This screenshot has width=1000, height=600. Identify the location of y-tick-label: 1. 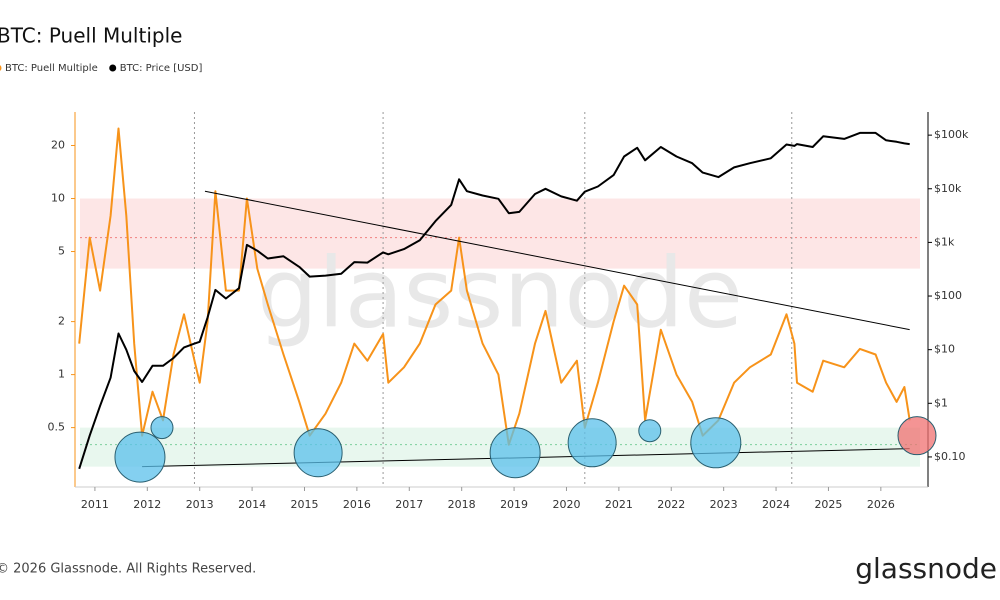
(61, 374).